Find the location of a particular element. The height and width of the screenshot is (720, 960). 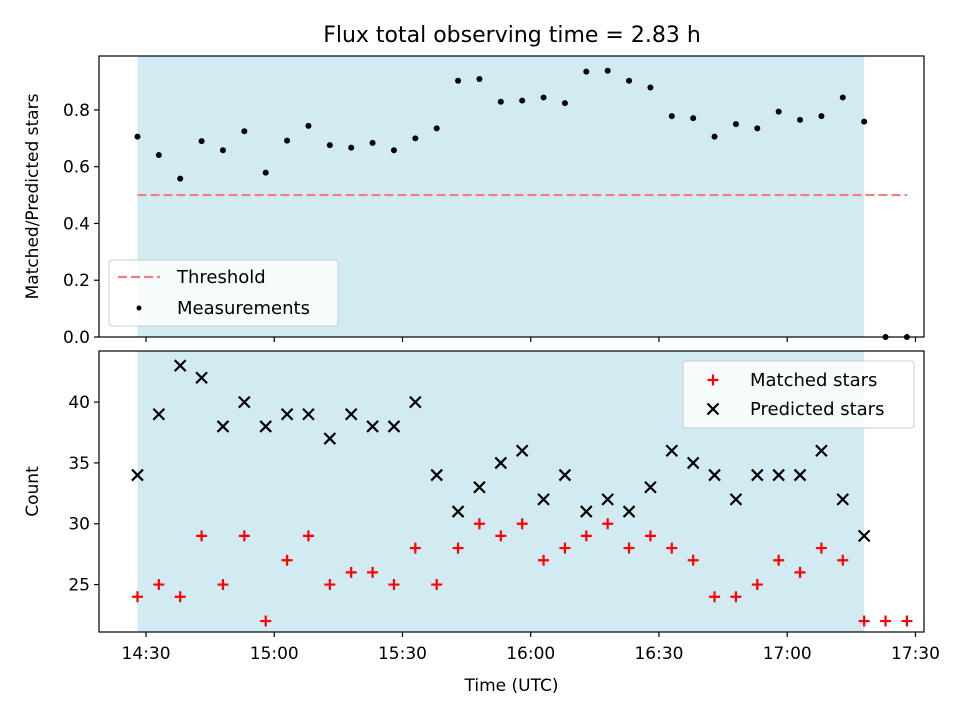

legend-matched-swatch is located at coordinates (713, 380).